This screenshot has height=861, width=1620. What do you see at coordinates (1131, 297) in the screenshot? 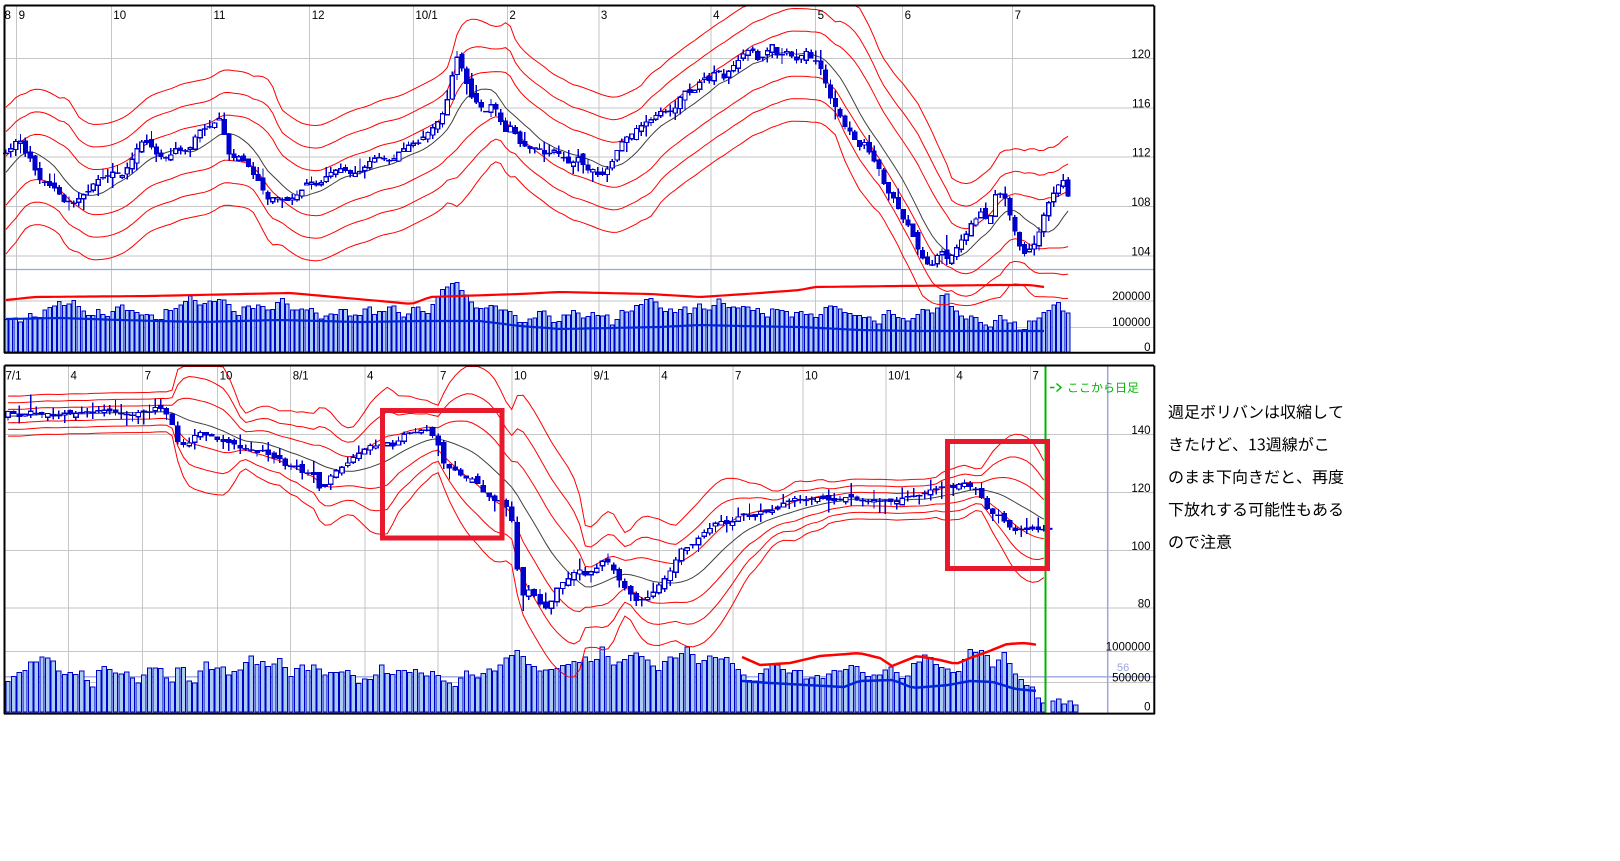
I see `svg-text: 200000` at bounding box center [1131, 297].